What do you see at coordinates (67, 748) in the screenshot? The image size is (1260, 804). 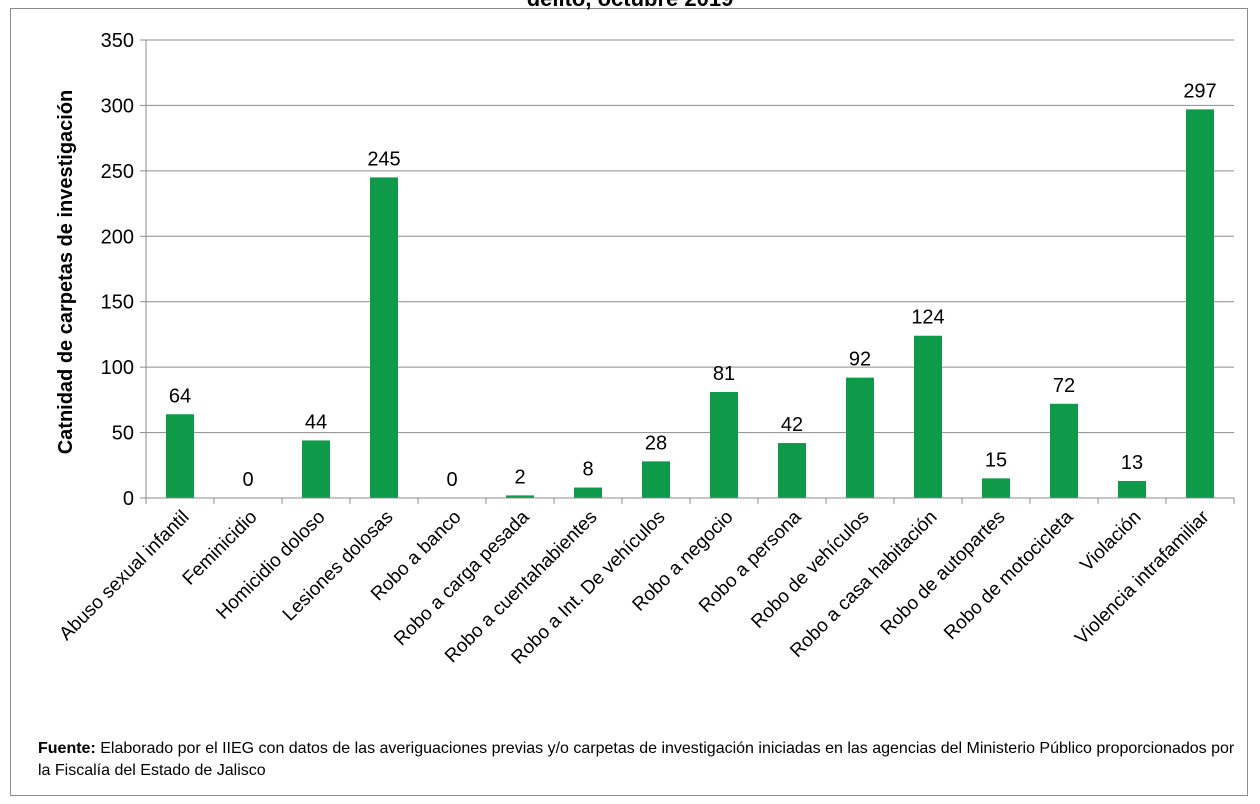 I see `source-label: Fuente:` at bounding box center [67, 748].